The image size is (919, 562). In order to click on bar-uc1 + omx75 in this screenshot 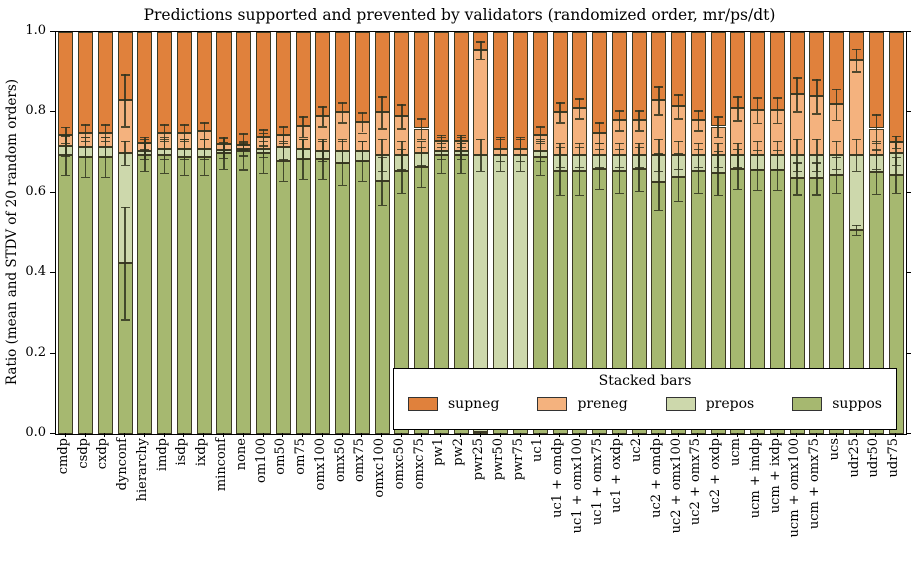, I will do `click(600, 233)`.